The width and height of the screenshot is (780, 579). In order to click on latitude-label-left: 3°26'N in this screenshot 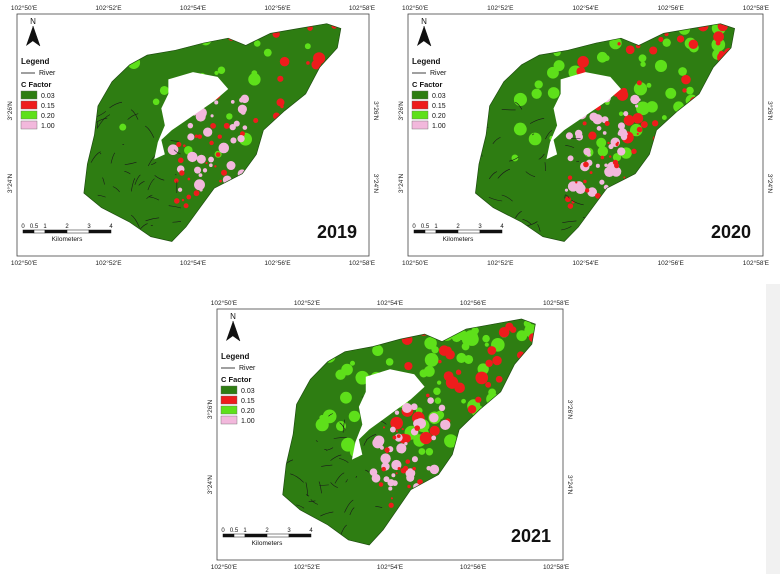, I will do `click(10, 111)`.